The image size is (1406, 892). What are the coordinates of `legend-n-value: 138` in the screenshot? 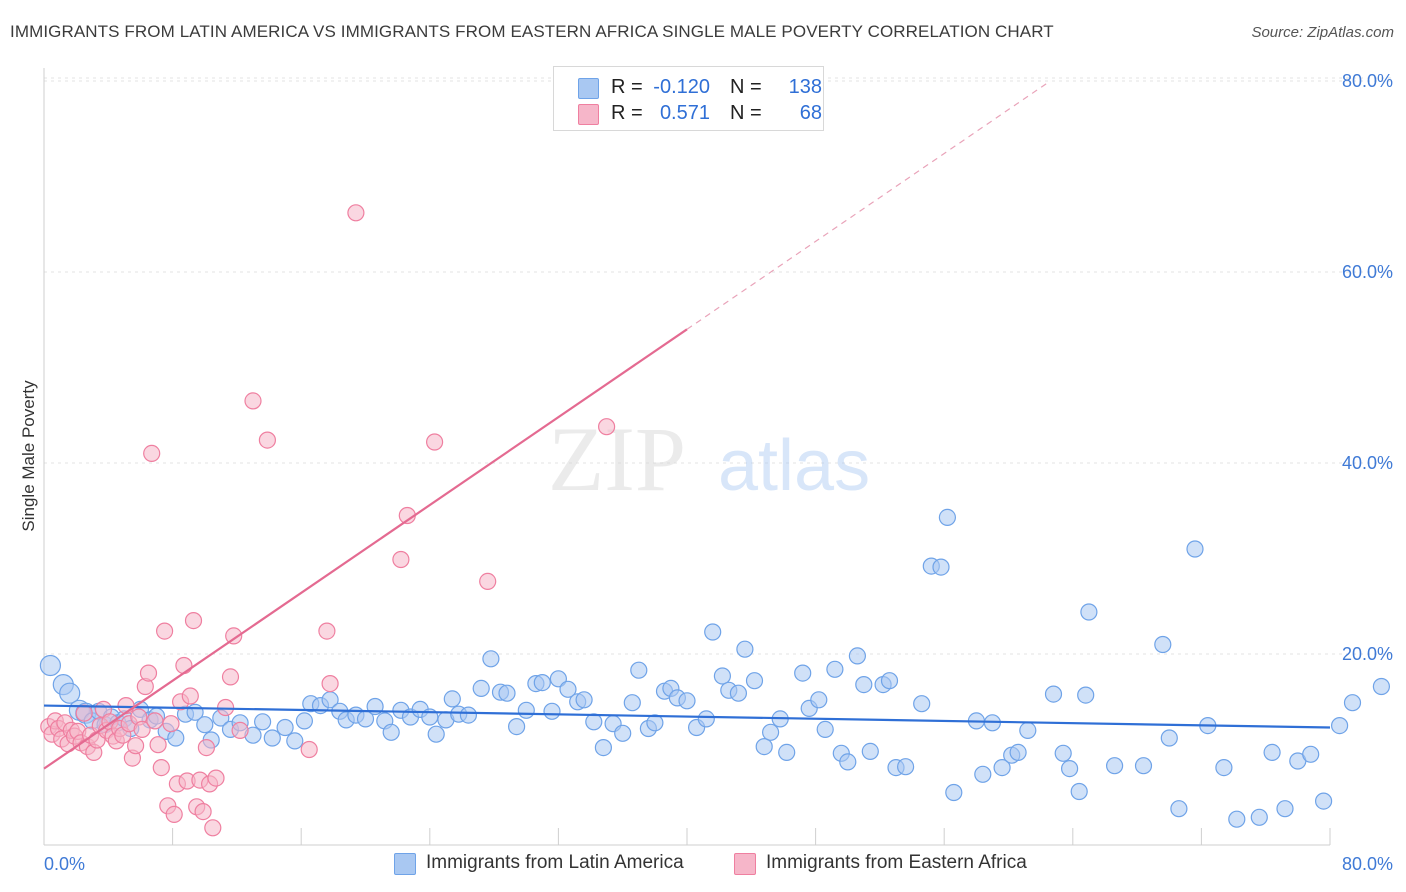 It's located at (805, 87).